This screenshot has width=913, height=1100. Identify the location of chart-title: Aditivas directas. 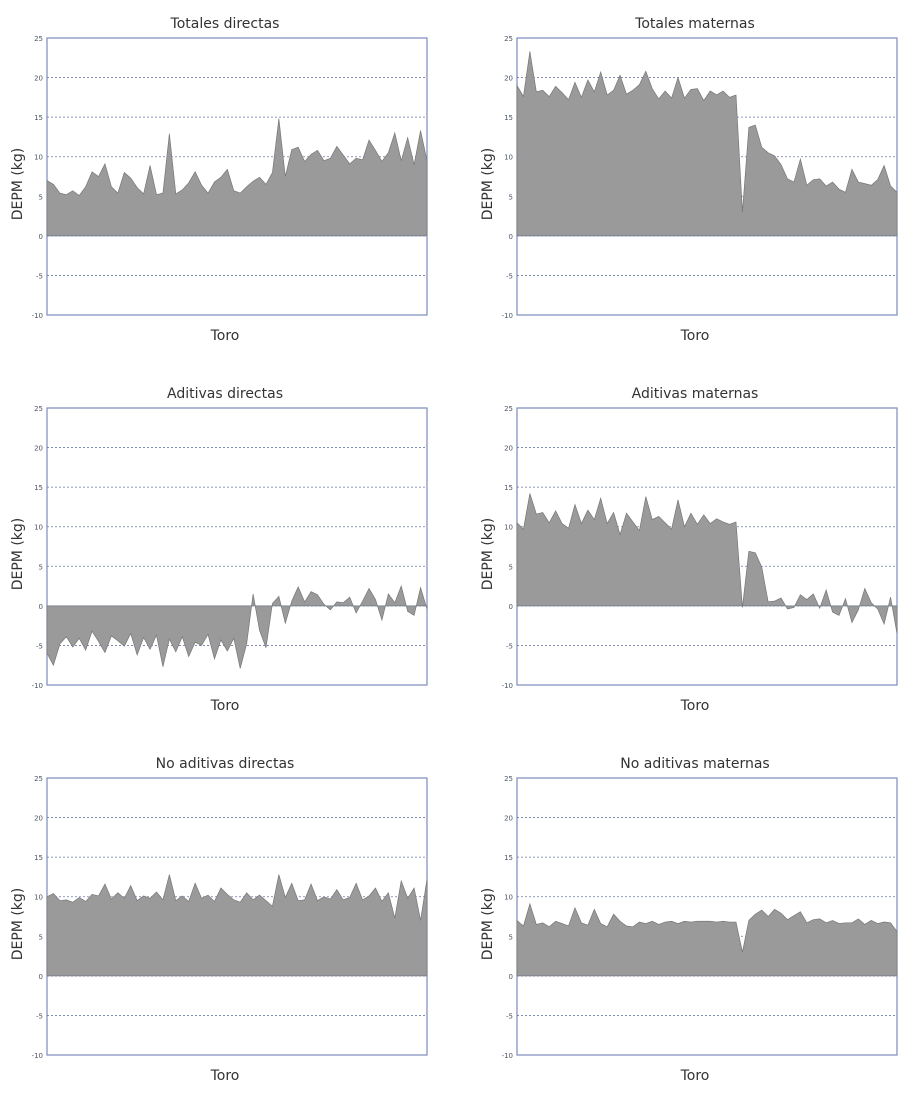
(225, 394).